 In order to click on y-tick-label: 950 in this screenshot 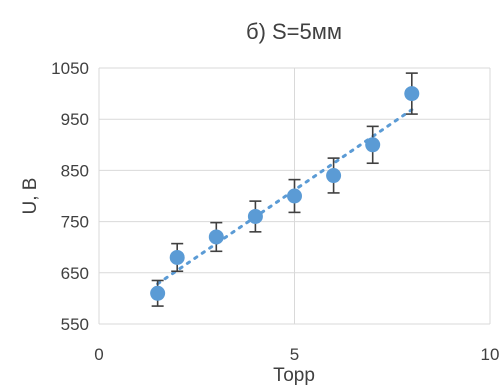, I will do `click(75, 119)`.